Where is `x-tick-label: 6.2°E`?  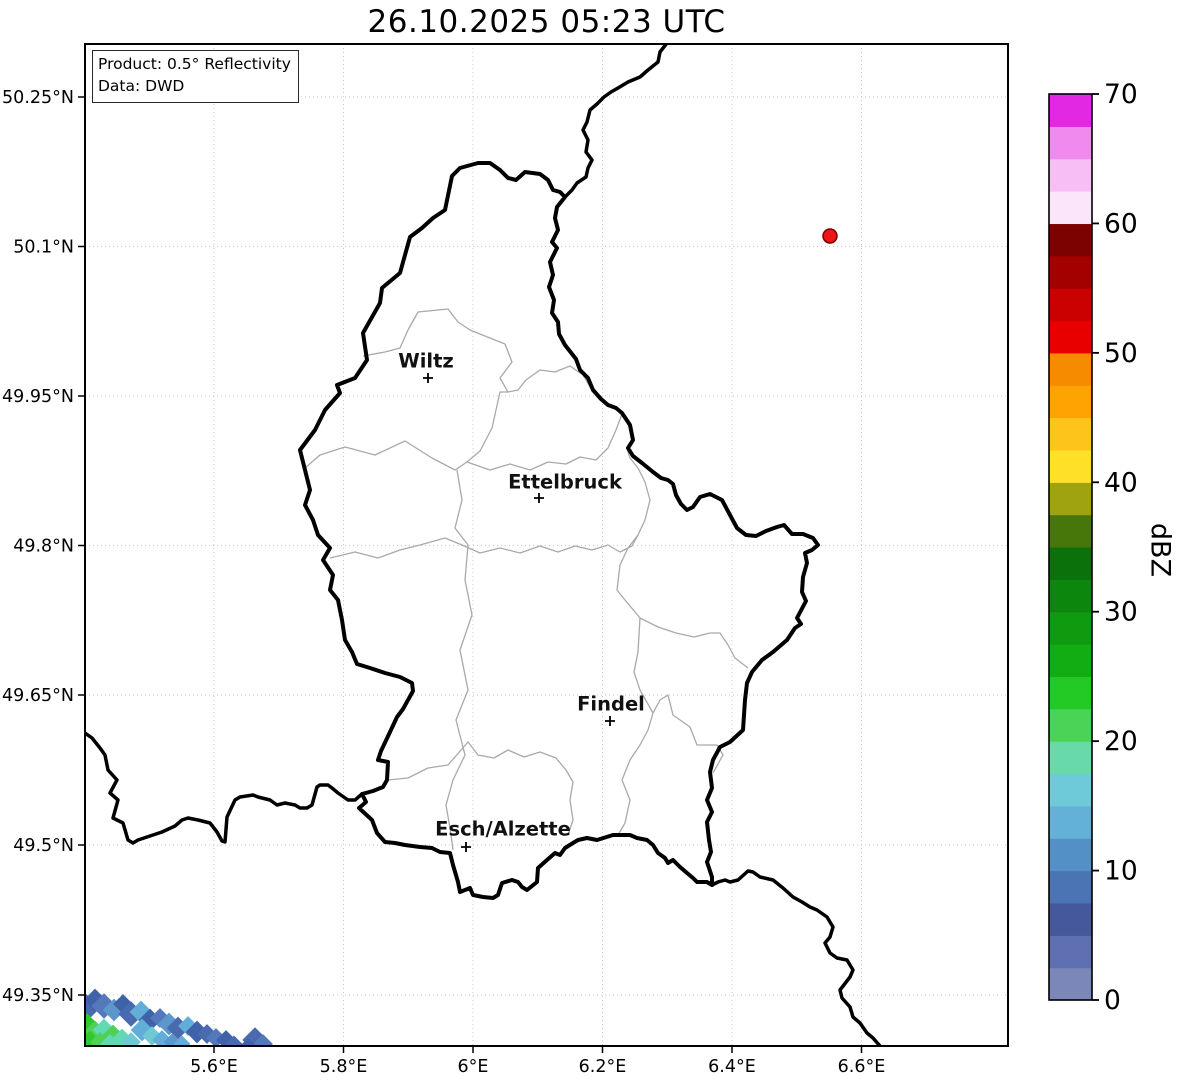
x-tick-label: 6.2°E is located at coordinates (603, 1067).